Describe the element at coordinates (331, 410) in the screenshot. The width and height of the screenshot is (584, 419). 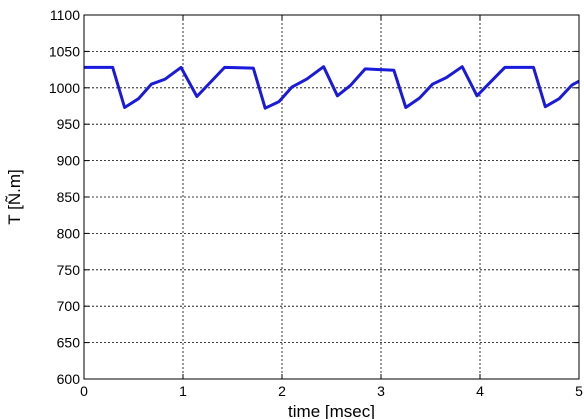
I see `x-axis-label: time [msec]` at that location.